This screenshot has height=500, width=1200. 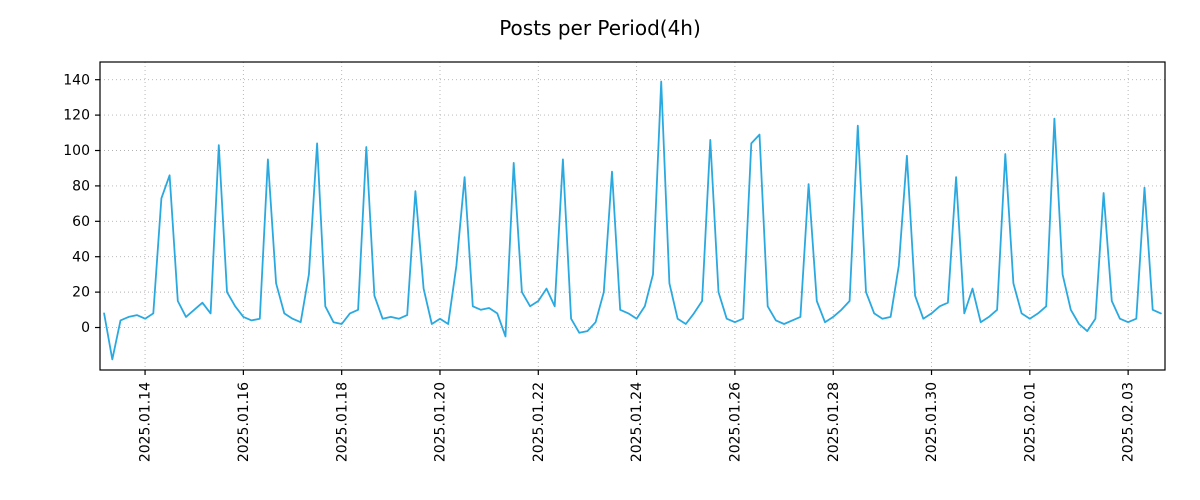 What do you see at coordinates (81, 222) in the screenshot?
I see `y-tick-label: 60` at bounding box center [81, 222].